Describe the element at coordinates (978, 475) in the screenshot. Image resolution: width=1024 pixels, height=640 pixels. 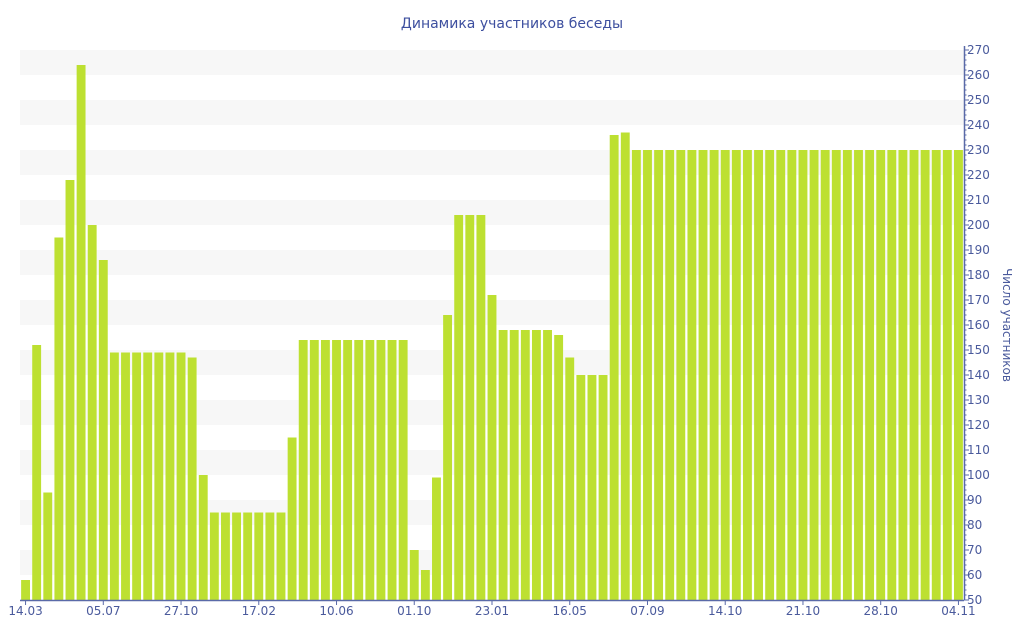
I see `y-tick-label: 100` at that location.